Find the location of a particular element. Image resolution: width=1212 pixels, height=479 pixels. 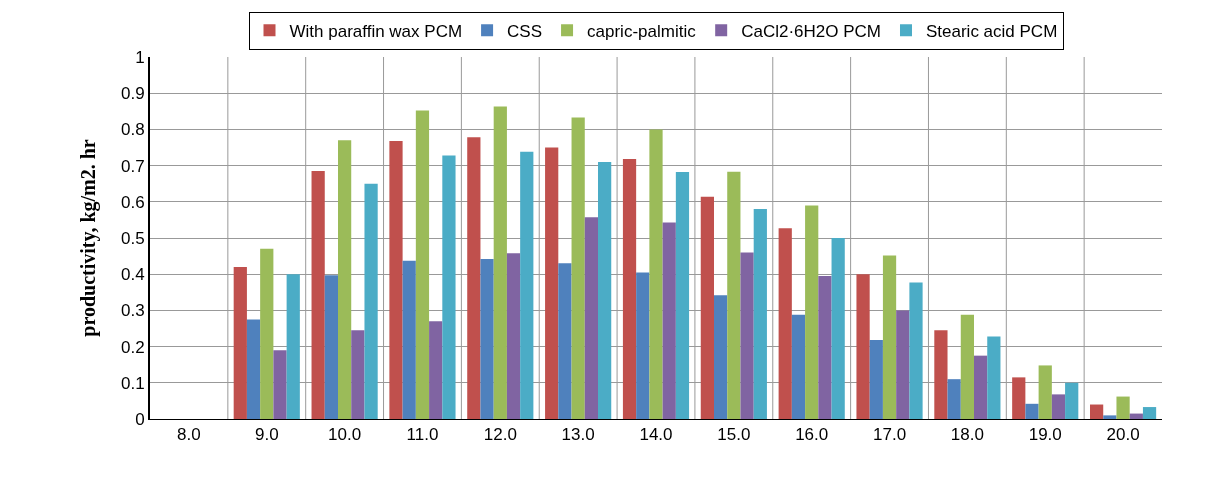

legend-label: Stearic acid PCM is located at coordinates (991, 31).